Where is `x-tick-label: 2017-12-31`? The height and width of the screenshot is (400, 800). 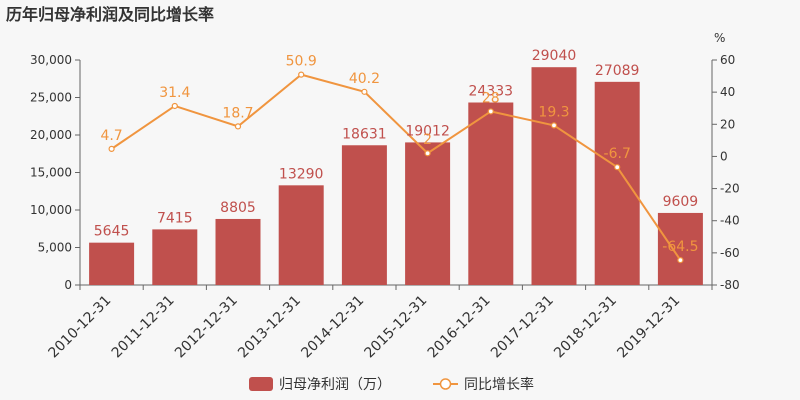
x-tick-label: 2017-12-31 is located at coordinates (522, 327).